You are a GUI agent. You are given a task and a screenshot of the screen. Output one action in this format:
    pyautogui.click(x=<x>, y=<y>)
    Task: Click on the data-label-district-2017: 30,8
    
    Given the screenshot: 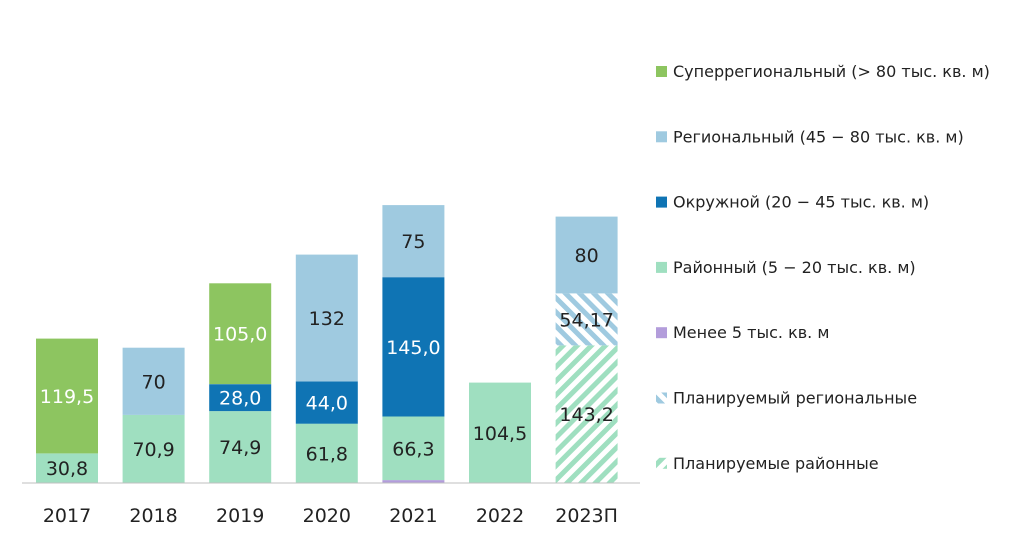 What is the action you would take?
    pyautogui.click(x=67, y=469)
    